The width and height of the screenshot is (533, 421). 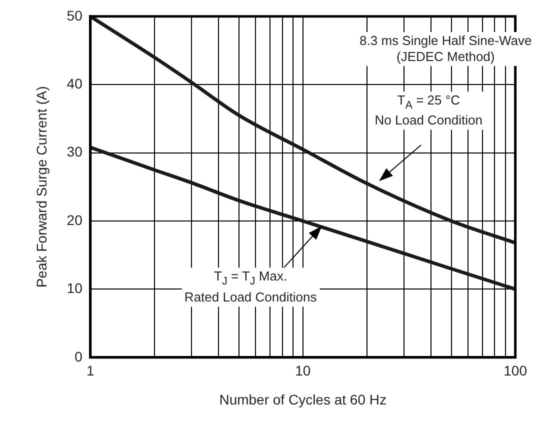 What do you see at coordinates (302, 399) in the screenshot?
I see `x-axis-title: Number of Cycles at 60 Hz` at bounding box center [302, 399].